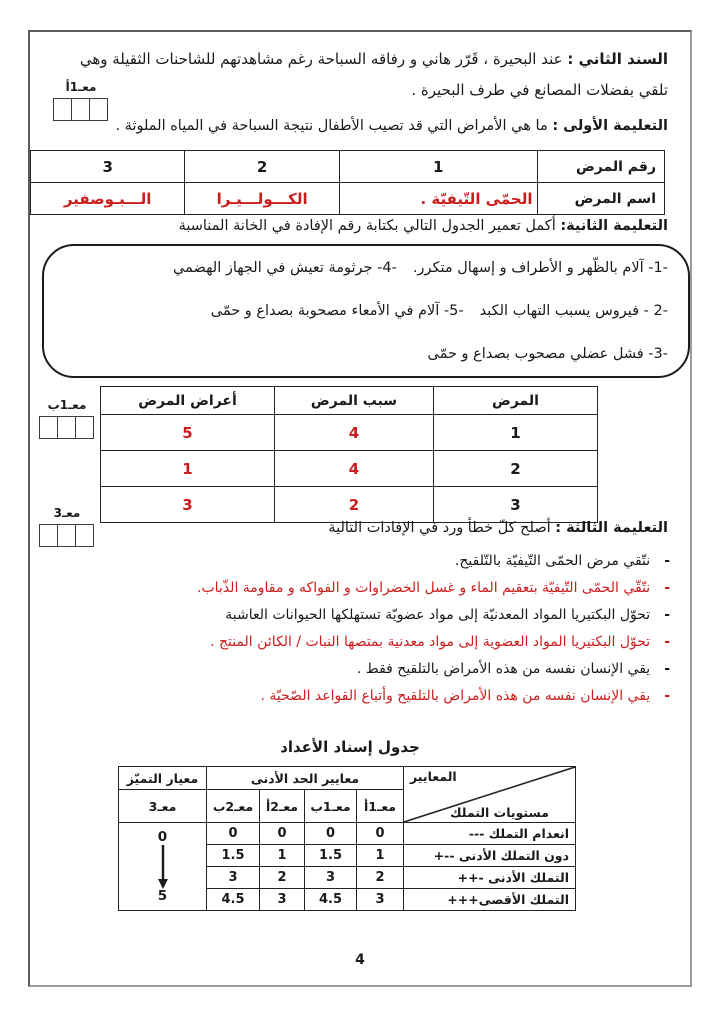  I want to click on table-row: 1 4 5, so click(349, 432).